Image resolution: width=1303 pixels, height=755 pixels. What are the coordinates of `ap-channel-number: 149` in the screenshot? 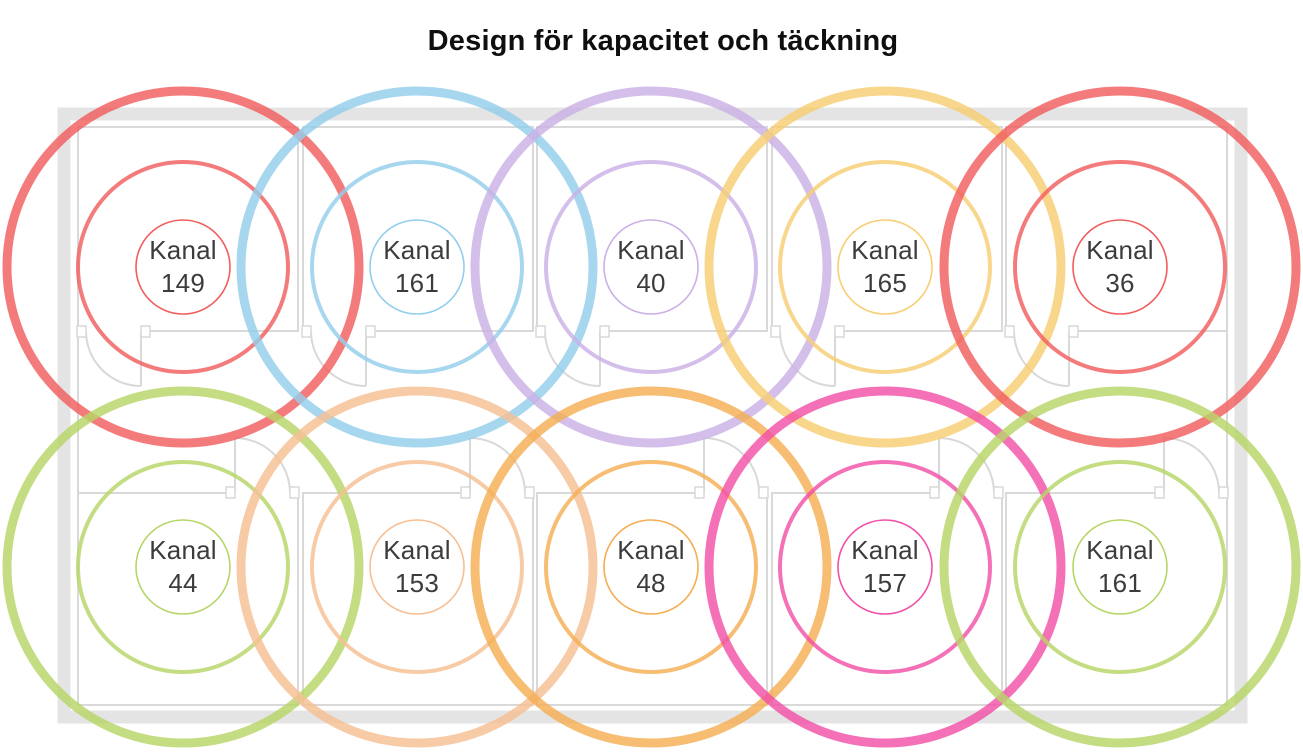 It's located at (183, 283).